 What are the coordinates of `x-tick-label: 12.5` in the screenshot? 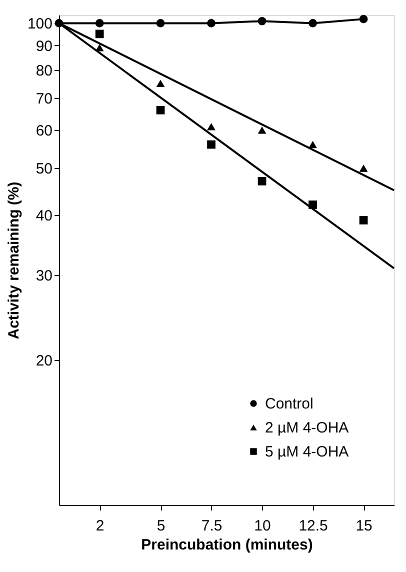 It's located at (313, 526).